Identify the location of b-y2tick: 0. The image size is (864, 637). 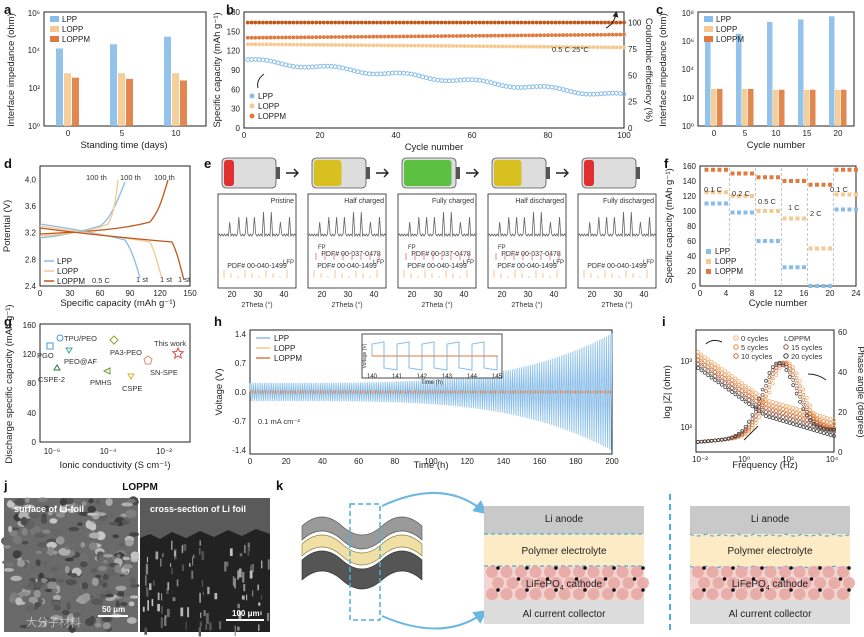
(630, 128).